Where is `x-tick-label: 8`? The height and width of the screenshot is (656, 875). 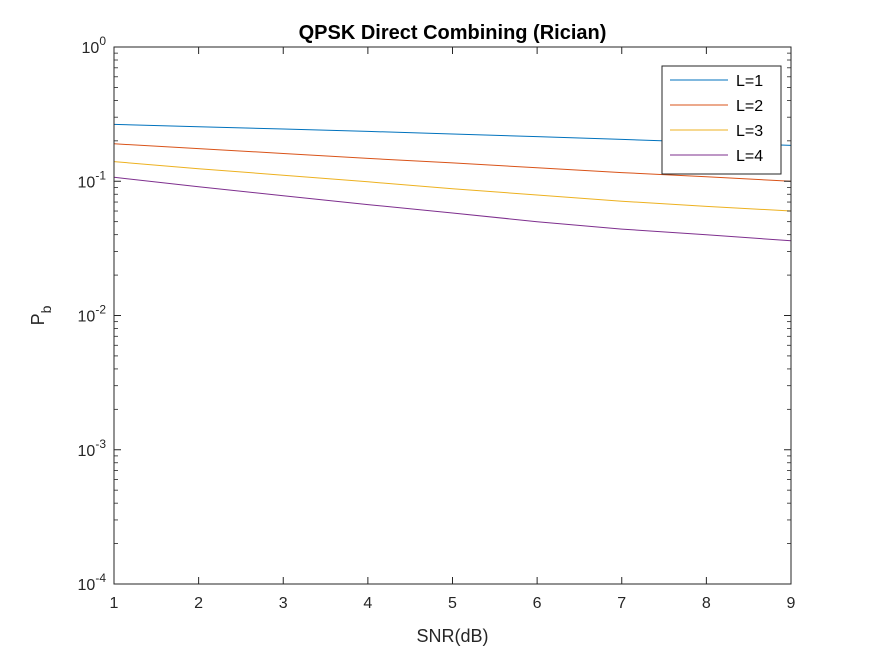 x-tick-label: 8 is located at coordinates (706, 603).